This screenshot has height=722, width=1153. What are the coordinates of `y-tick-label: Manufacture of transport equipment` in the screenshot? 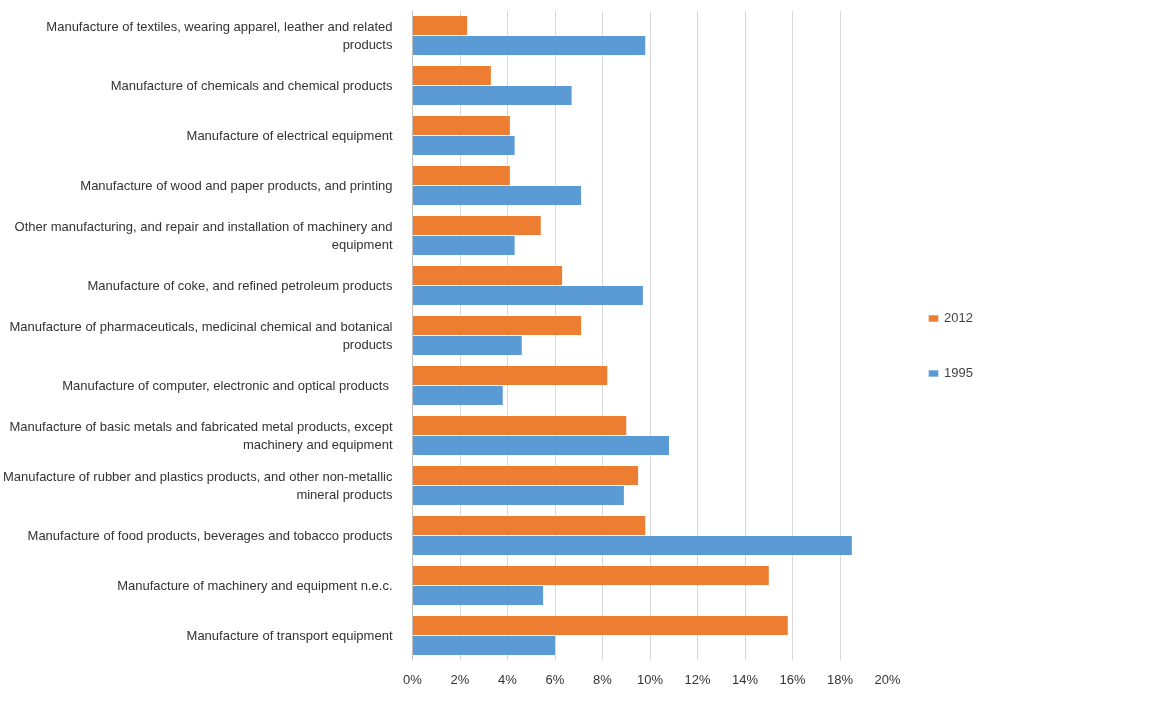 It's located at (289, 635).